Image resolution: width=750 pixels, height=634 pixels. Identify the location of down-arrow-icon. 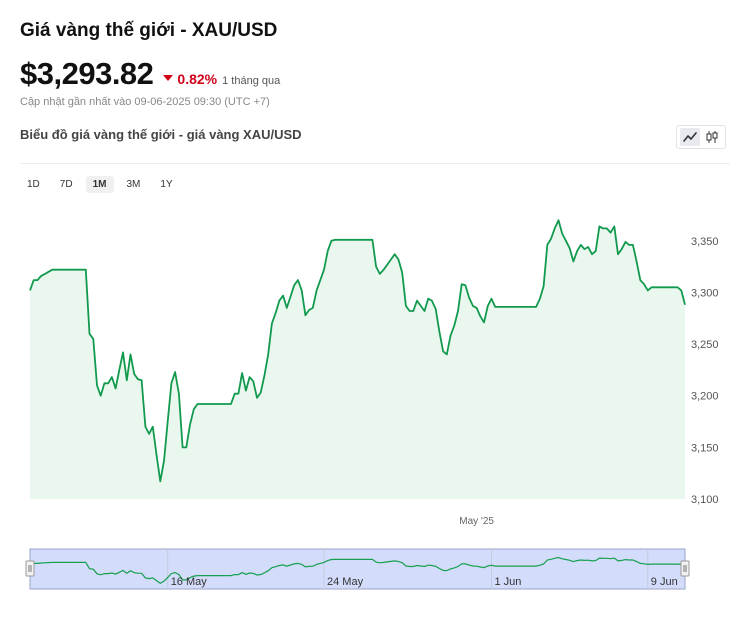
(168, 78).